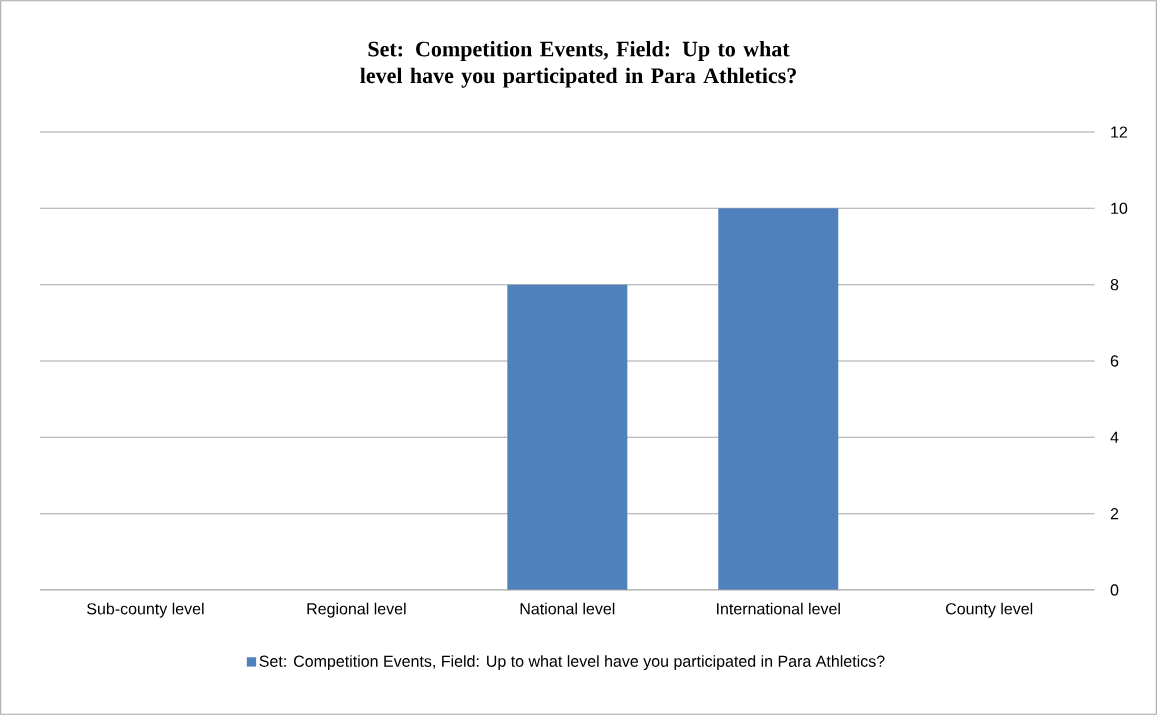 The width and height of the screenshot is (1157, 715). I want to click on y-tick-label: 4, so click(1114, 437).